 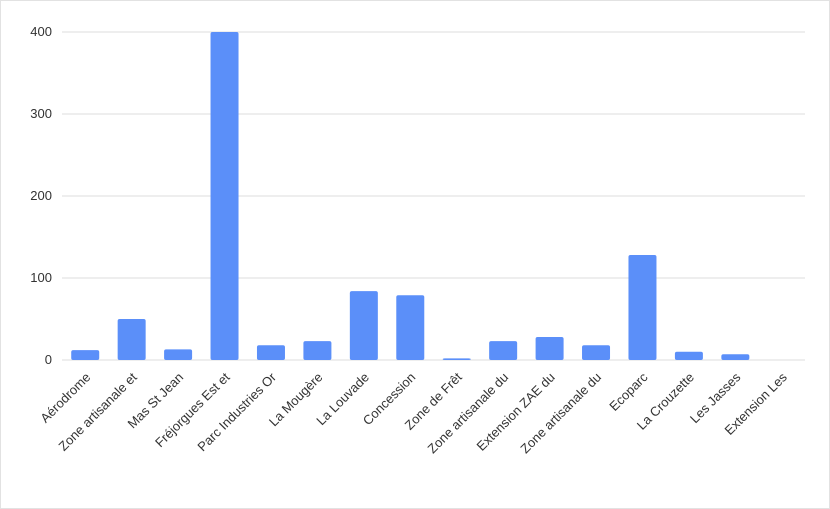 What do you see at coordinates (41, 195) in the screenshot?
I see `y-tick-label: 200` at bounding box center [41, 195].